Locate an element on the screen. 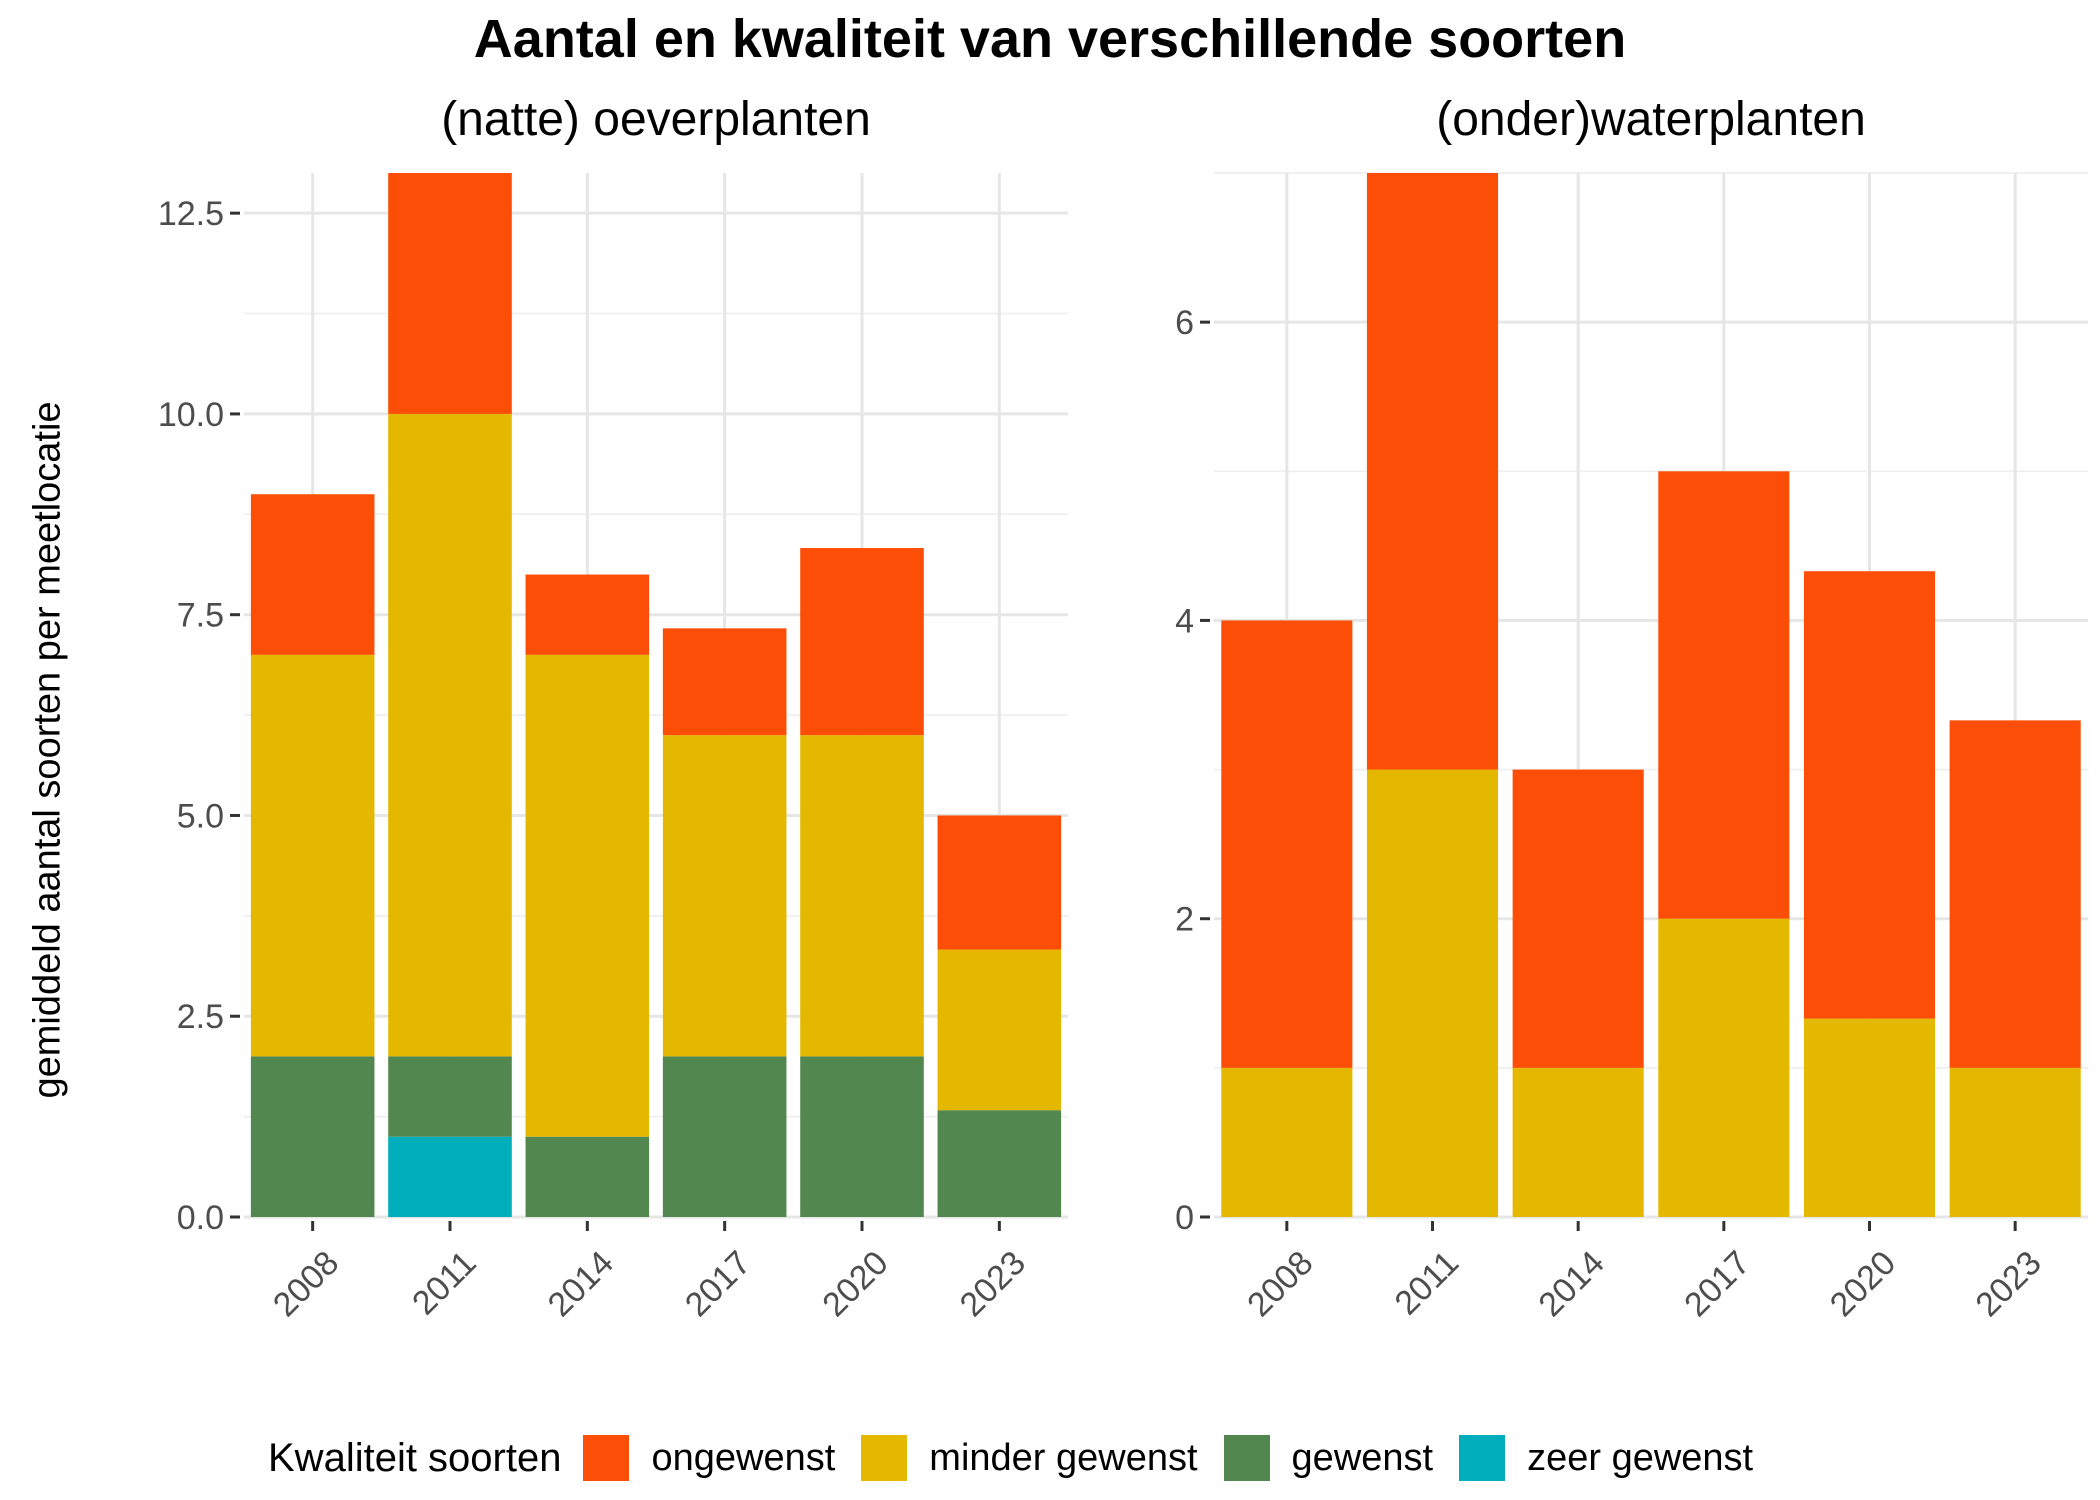 Image resolution: width=2100 pixels, height=1500 pixels. legend-label: zeer gewenst is located at coordinates (1640, 1457).